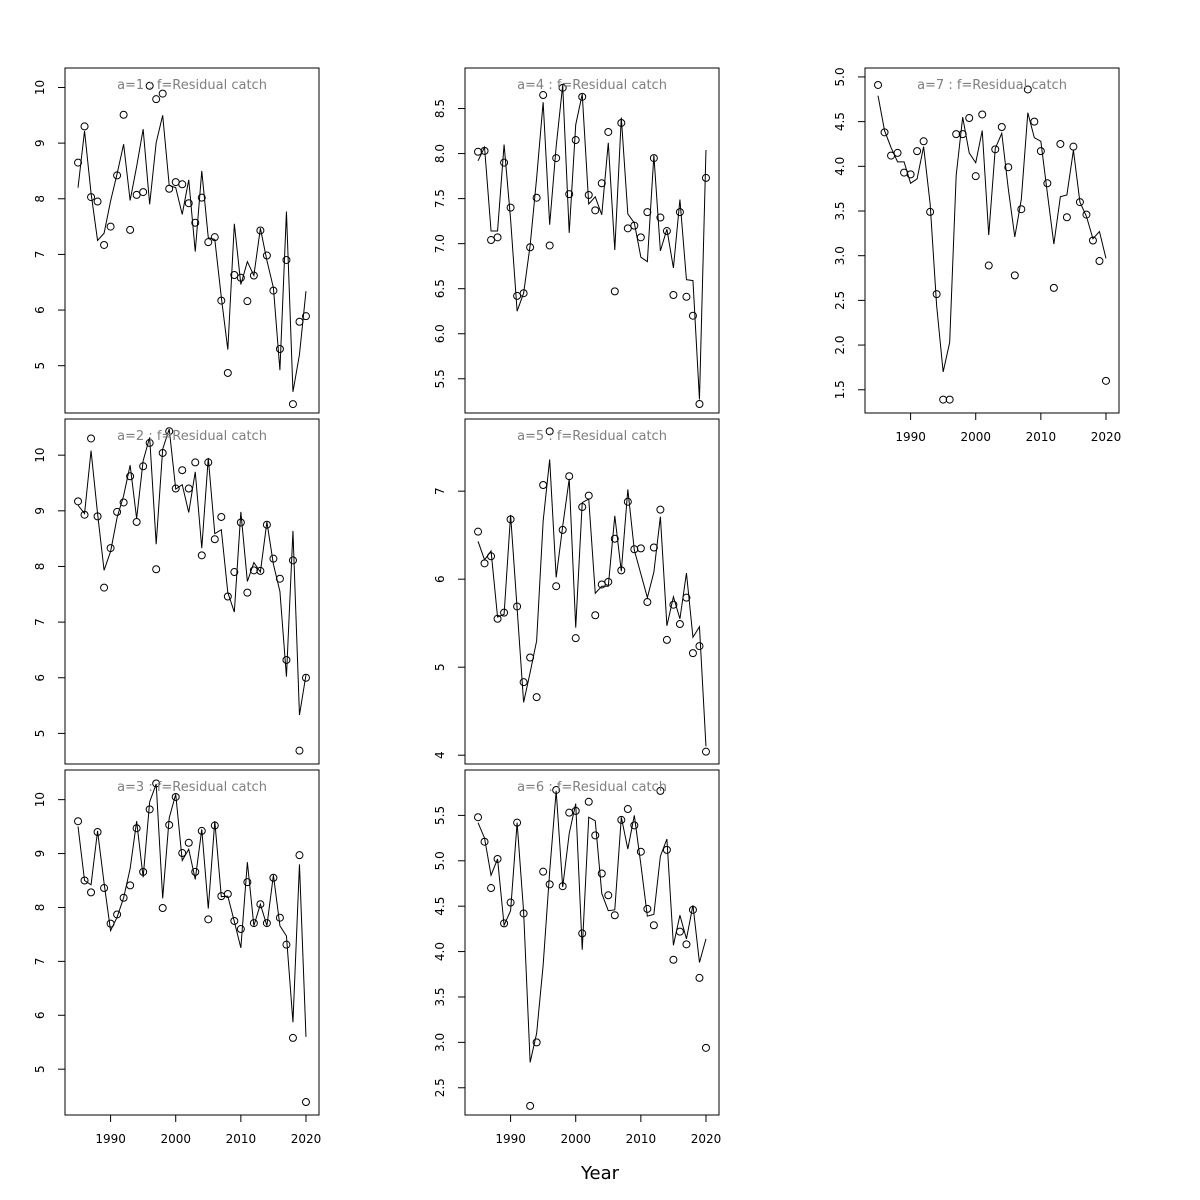  Describe the element at coordinates (40, 87) in the screenshot. I see `y-tick-label: 10` at that location.